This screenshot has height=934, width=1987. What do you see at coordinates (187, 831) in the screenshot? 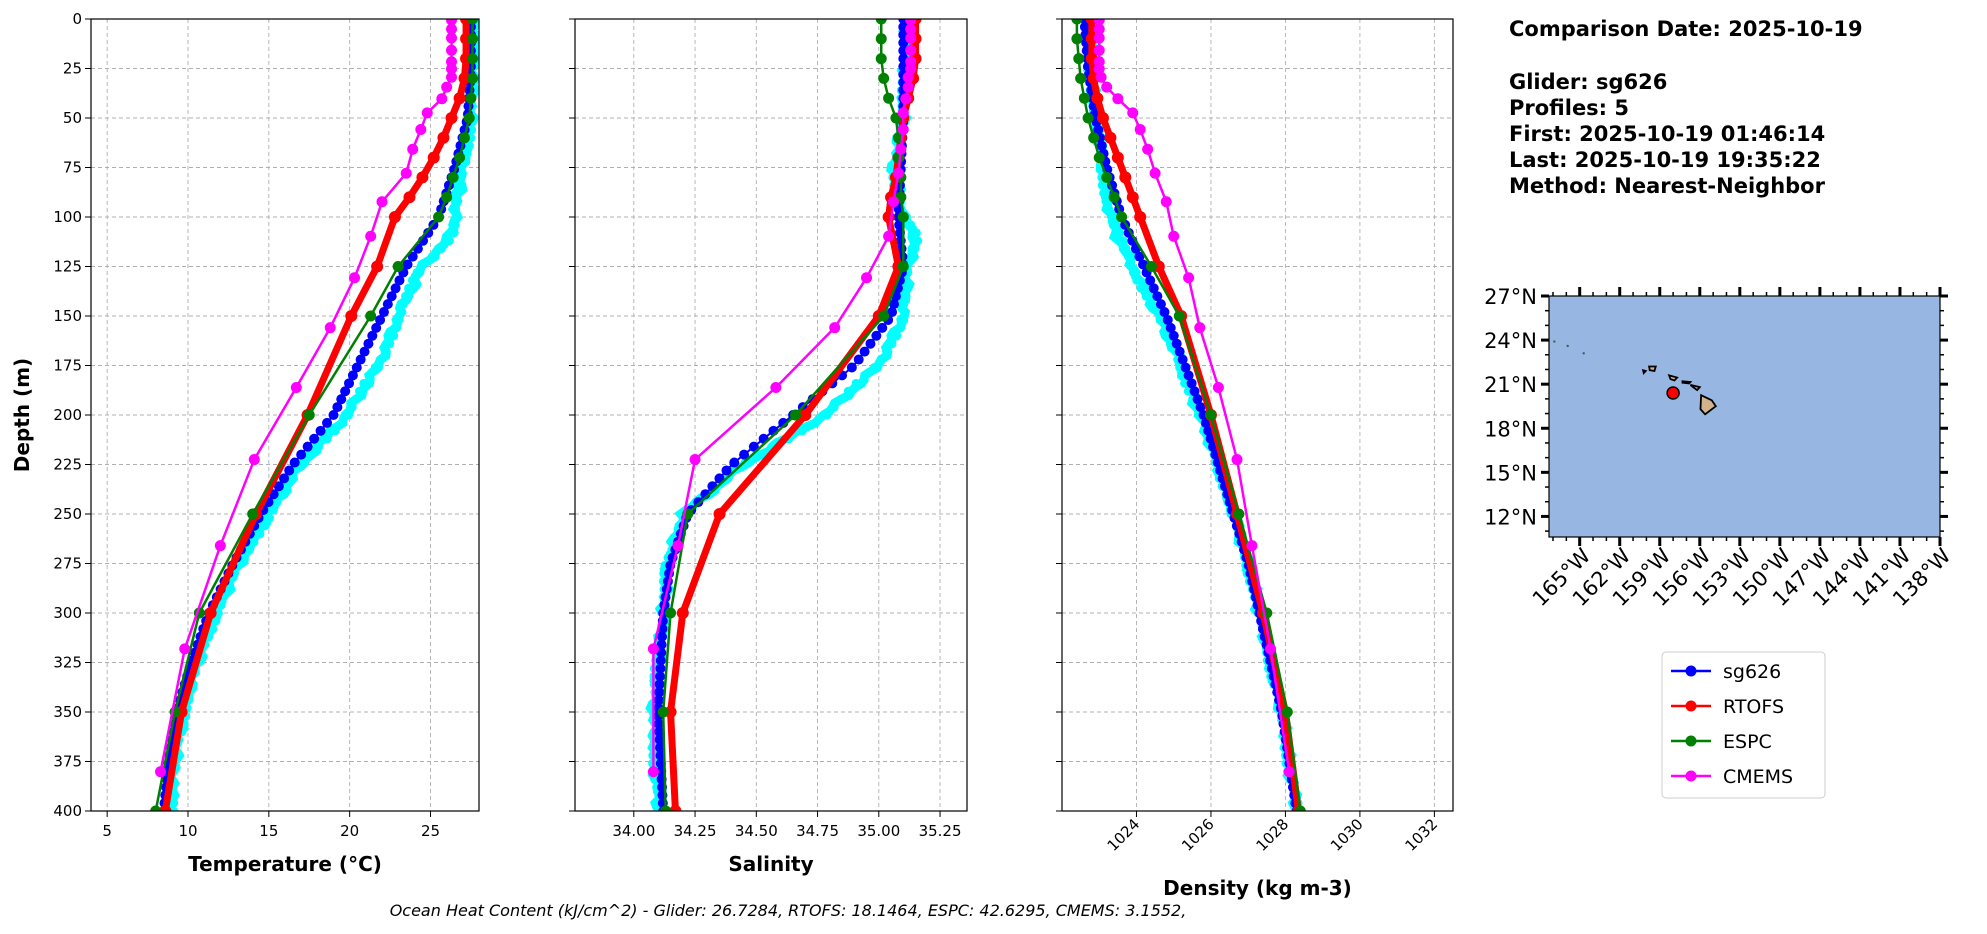
I see `x-tick-label: 10` at bounding box center [187, 831].